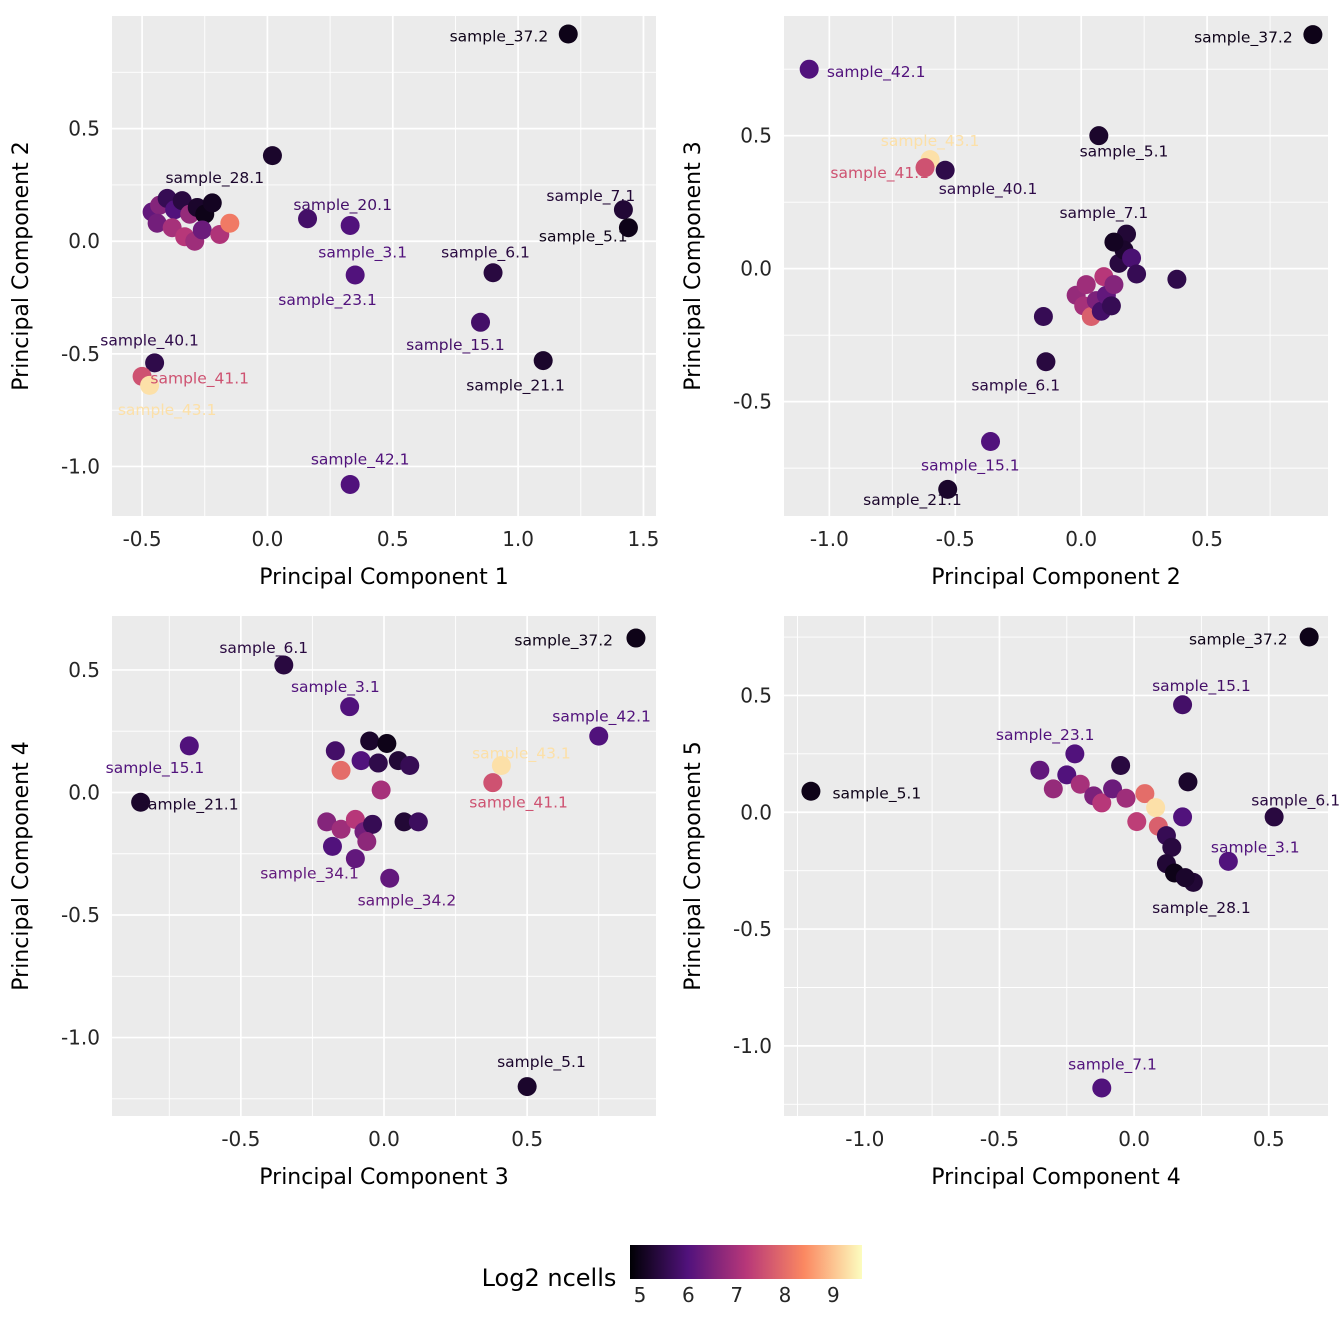  Describe the element at coordinates (1045, 735) in the screenshot. I see `point-label: sample_23.1` at that location.